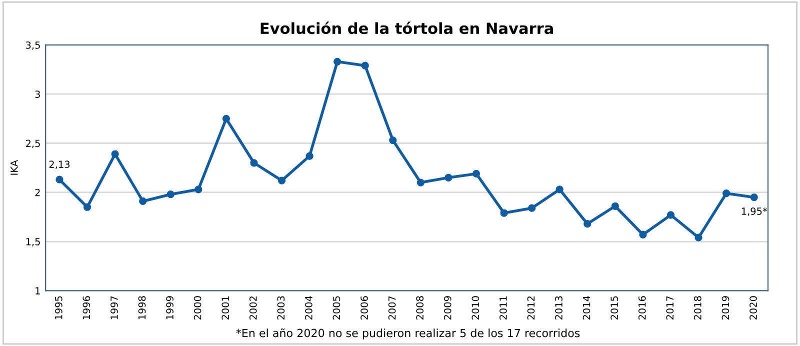 This screenshot has width=800, height=346. I want to click on x-tick-label: 2005, so click(336, 308).